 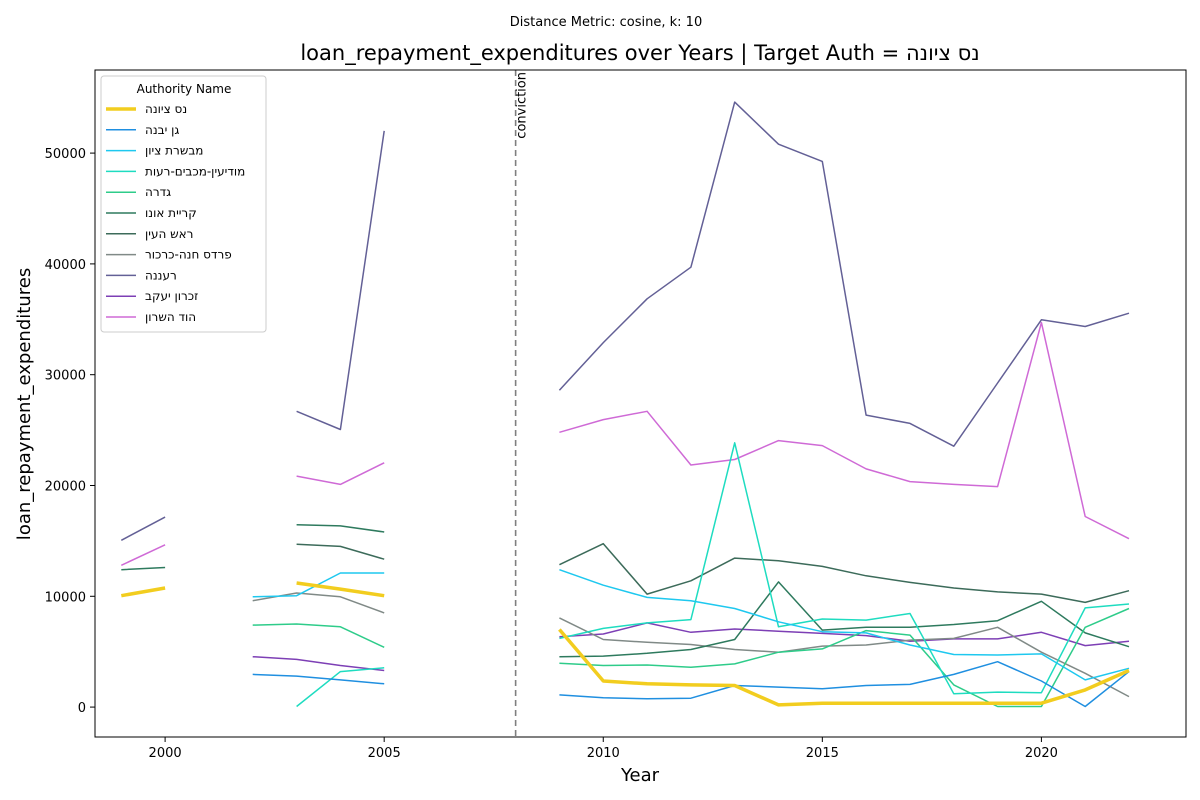 I want to click on legend-label: רעננה, so click(x=161, y=275).